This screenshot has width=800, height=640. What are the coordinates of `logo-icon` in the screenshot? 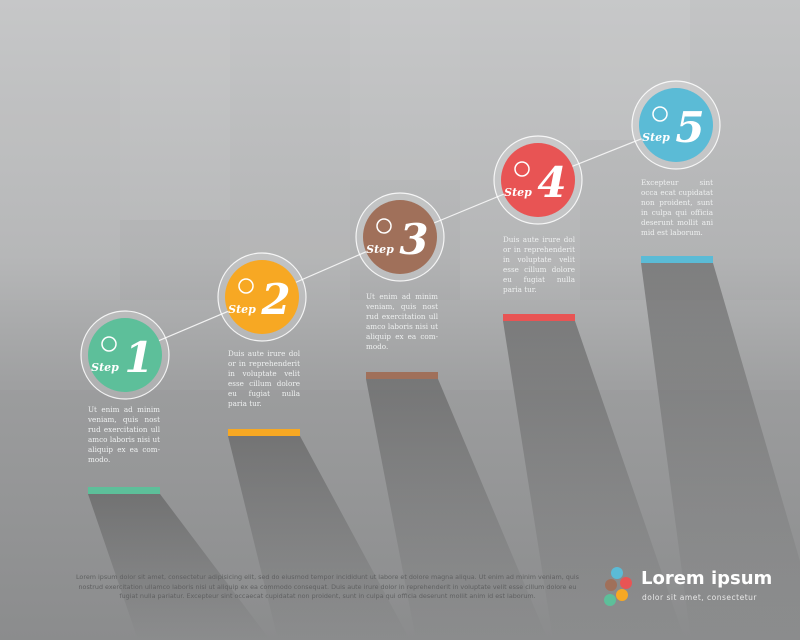 It's located at (618, 586).